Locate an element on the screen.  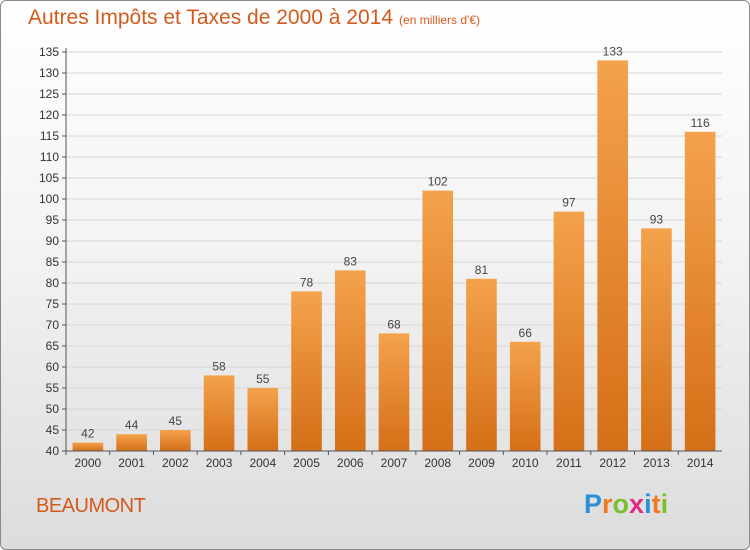
data-label-2011: 97 is located at coordinates (569, 203).